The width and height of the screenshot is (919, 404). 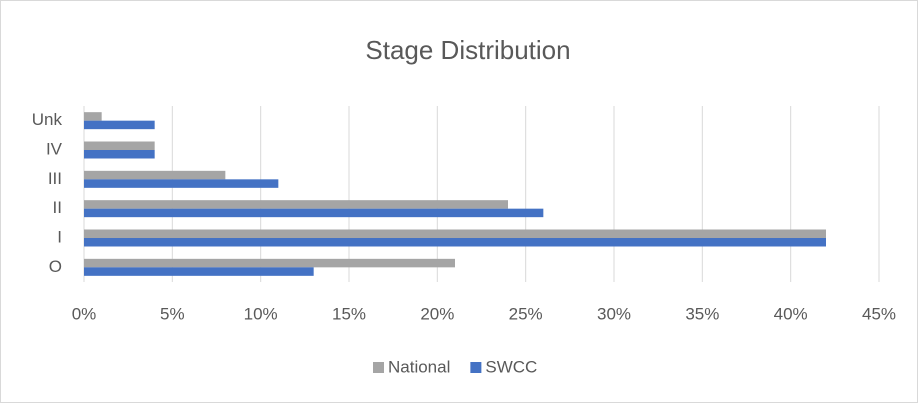 What do you see at coordinates (614, 313) in the screenshot?
I see `x-tick-label: 30%` at bounding box center [614, 313].